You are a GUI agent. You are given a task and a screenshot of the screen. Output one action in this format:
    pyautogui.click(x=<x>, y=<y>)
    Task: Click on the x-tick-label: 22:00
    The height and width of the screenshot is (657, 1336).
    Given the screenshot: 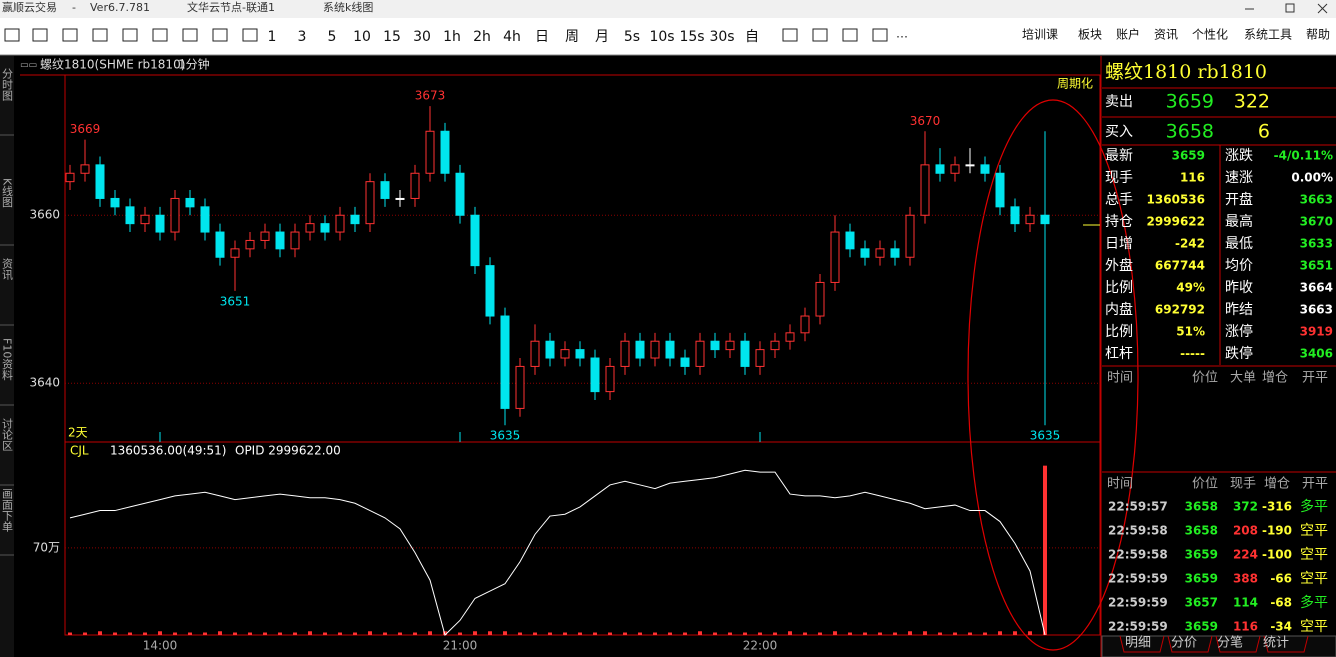 What is the action you would take?
    pyautogui.click(x=760, y=646)
    